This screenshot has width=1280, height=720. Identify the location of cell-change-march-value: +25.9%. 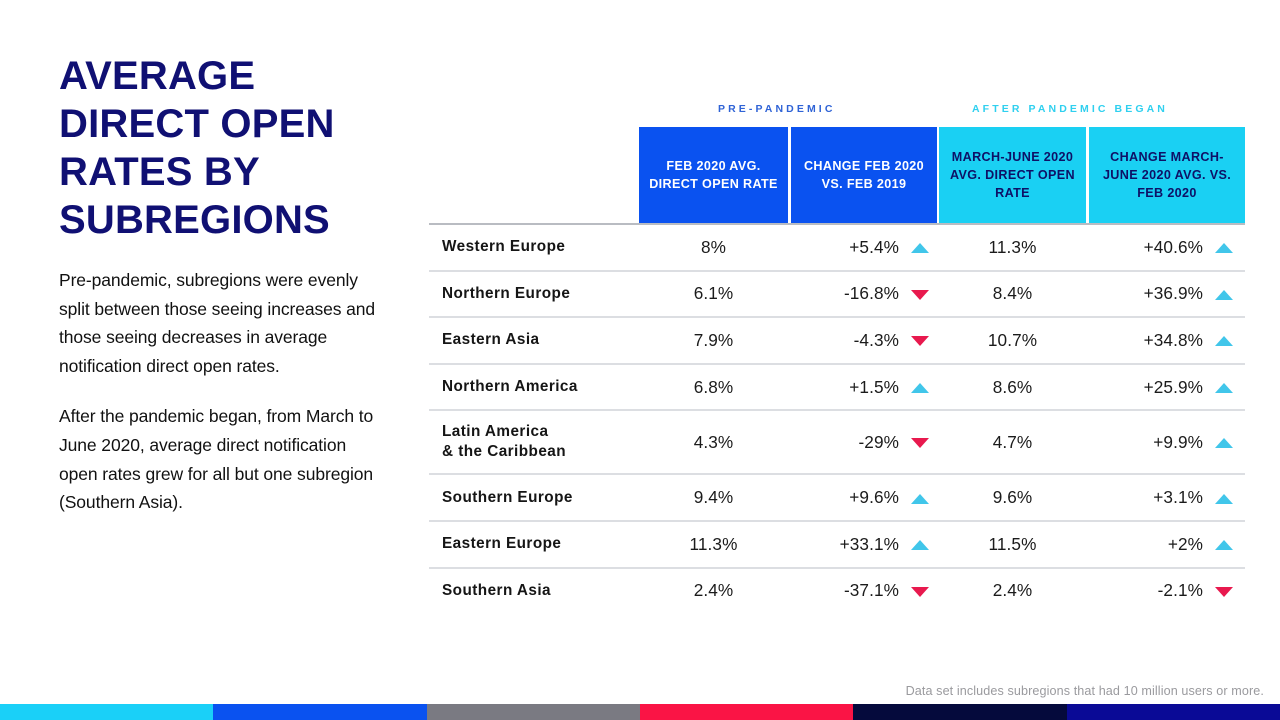
(1173, 386).